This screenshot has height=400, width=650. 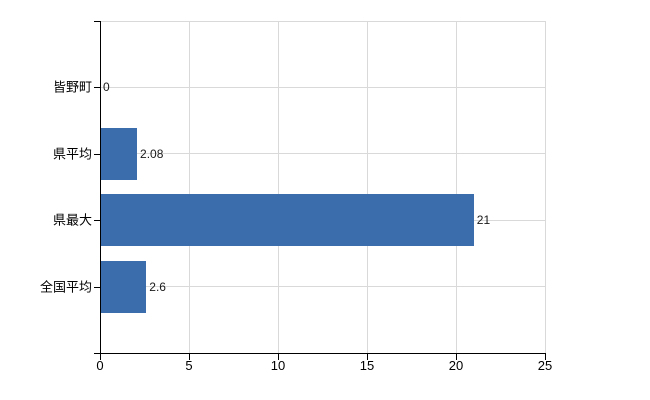 I want to click on x-tick-label: 10, so click(x=278, y=365).